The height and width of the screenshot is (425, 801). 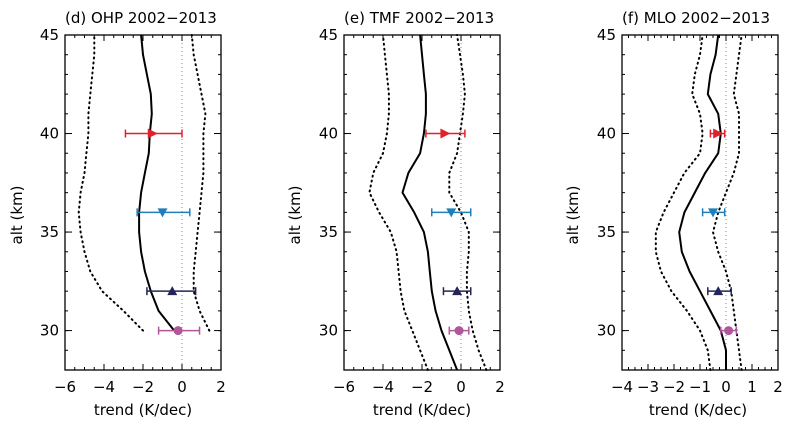 What do you see at coordinates (419, 18) in the screenshot?
I see `panel-title: (e) TMF 2002−2013` at bounding box center [419, 18].